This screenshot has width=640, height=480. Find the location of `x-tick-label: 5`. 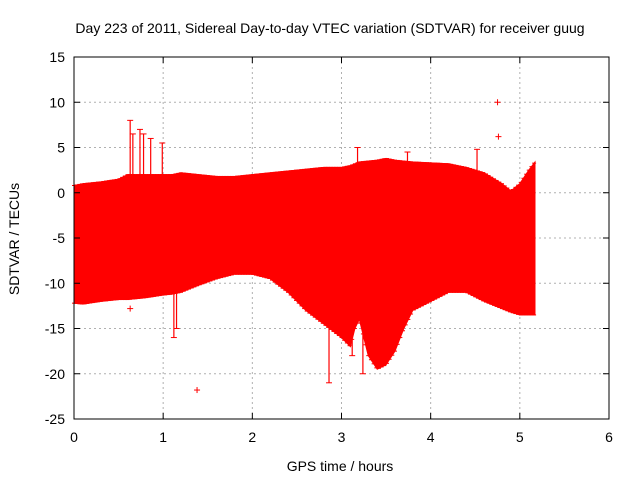

x-tick-label: 5 is located at coordinates (520, 437).